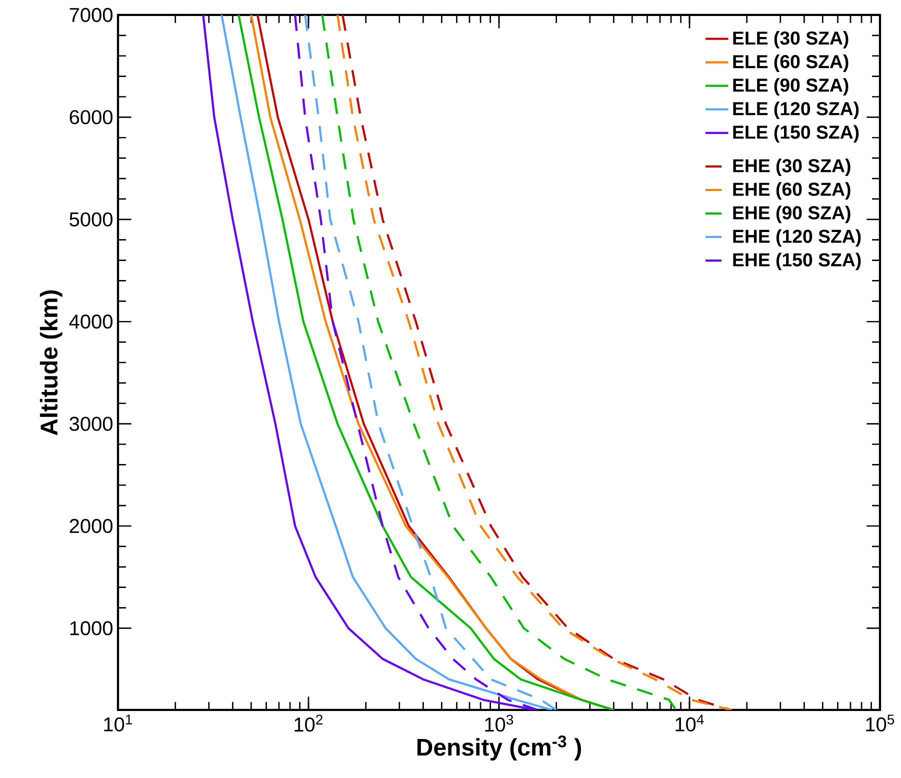 The width and height of the screenshot is (901, 778). Describe the element at coordinates (796, 134) in the screenshot. I see `legend-label: ELE (150 SZA)` at that location.